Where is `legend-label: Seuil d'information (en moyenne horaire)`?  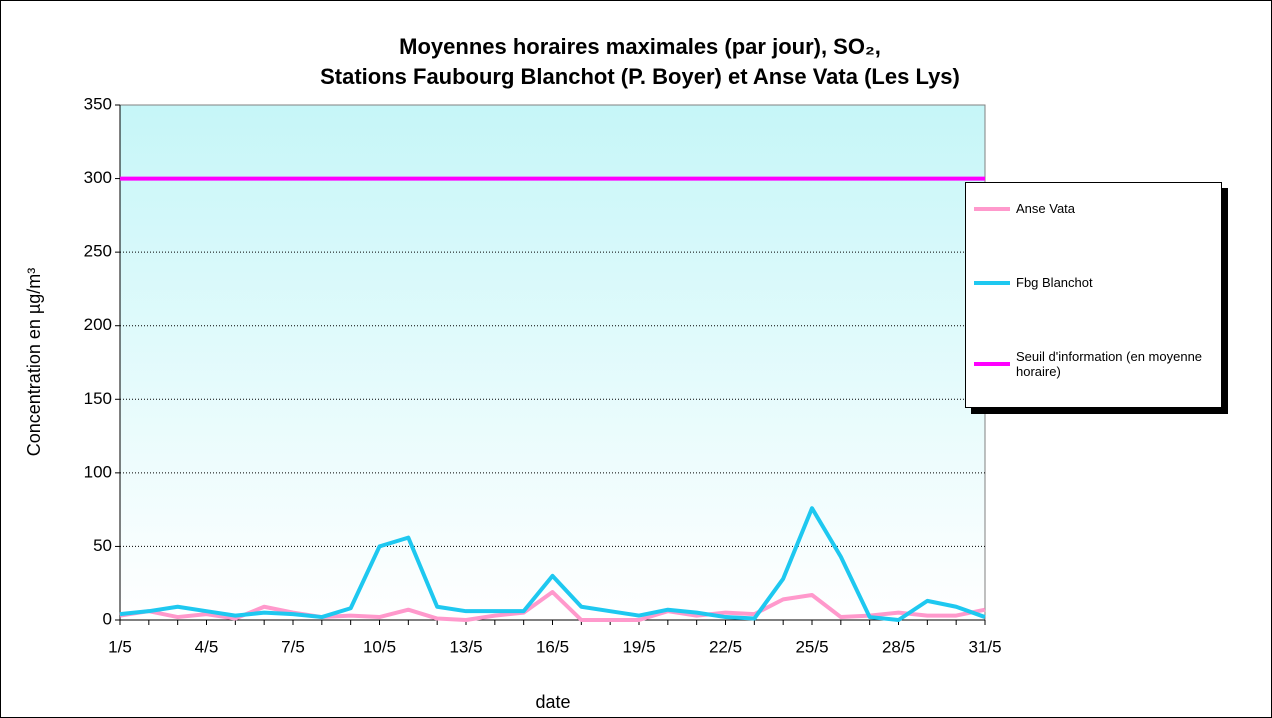
legend-label: Seuil d'information (en moyenne horaire) is located at coordinates (1109, 364).